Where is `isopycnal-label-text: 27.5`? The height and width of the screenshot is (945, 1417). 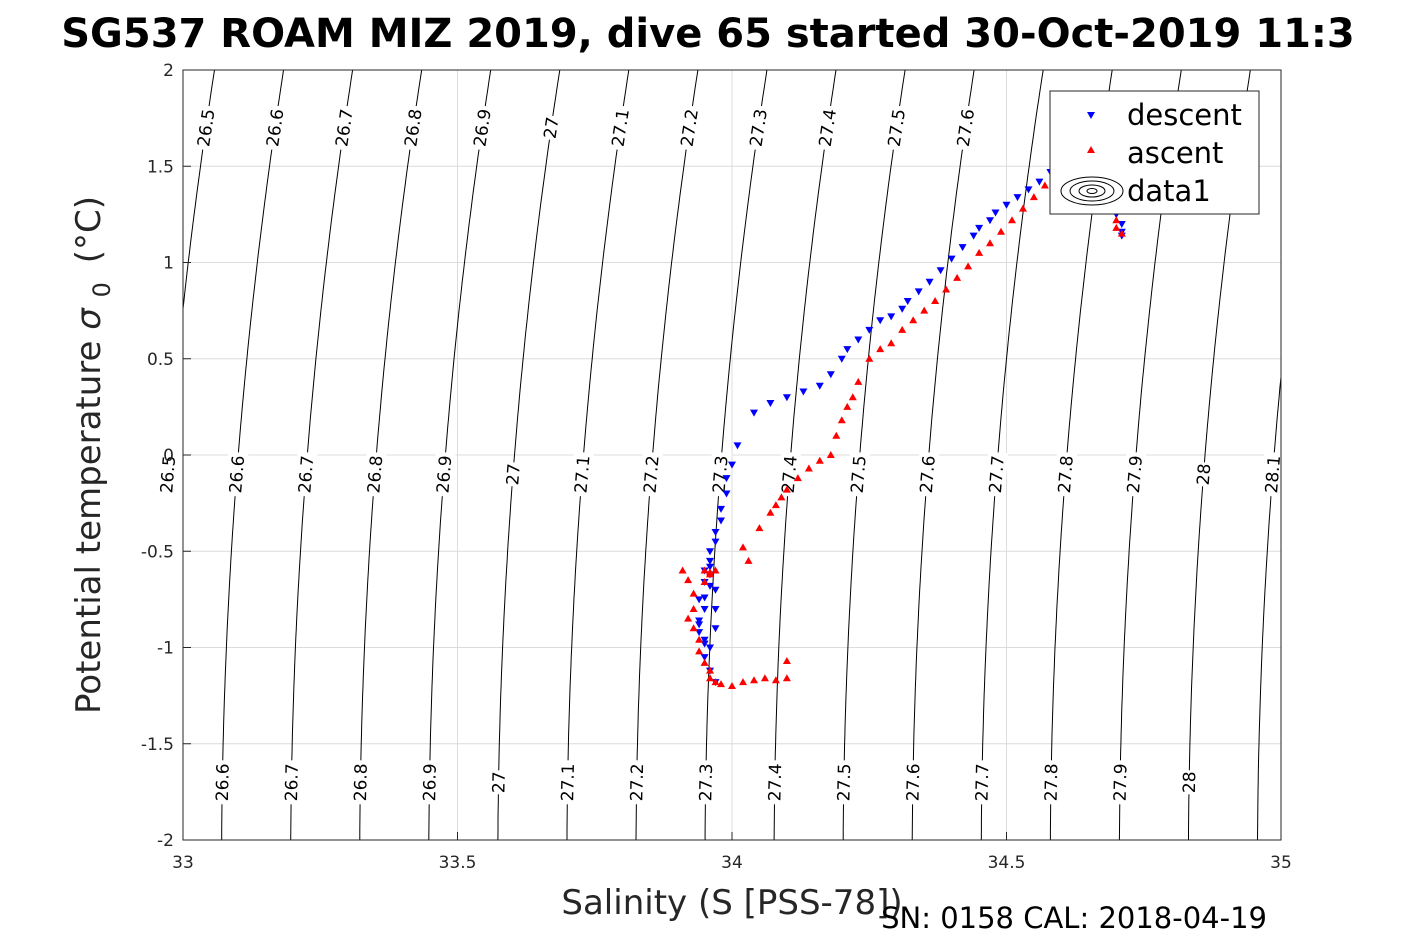
isopycnal-label-text: 27.5 is located at coordinates (859, 474).